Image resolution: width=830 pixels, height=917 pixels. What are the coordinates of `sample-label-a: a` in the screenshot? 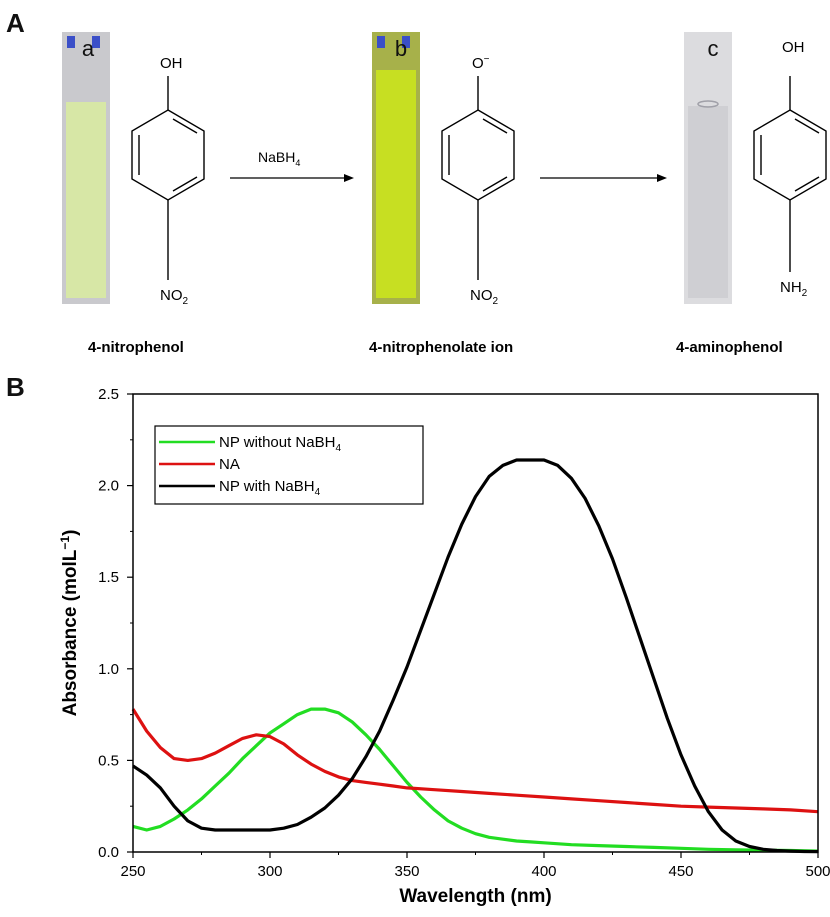 It's located at (88, 48).